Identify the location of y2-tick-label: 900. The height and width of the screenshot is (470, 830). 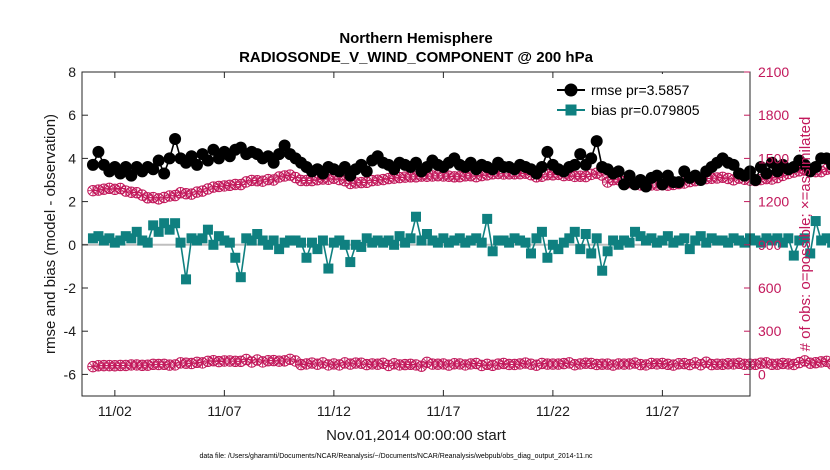
(770, 245).